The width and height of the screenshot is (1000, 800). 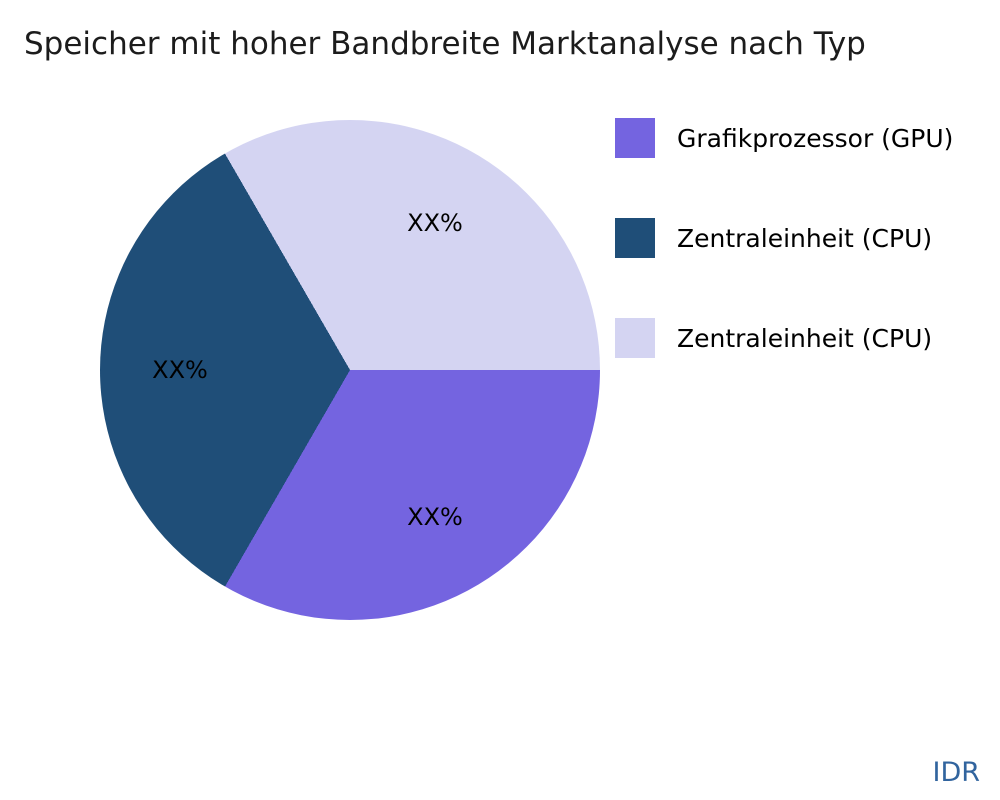 I want to click on watermark: IDR, so click(x=956, y=772).